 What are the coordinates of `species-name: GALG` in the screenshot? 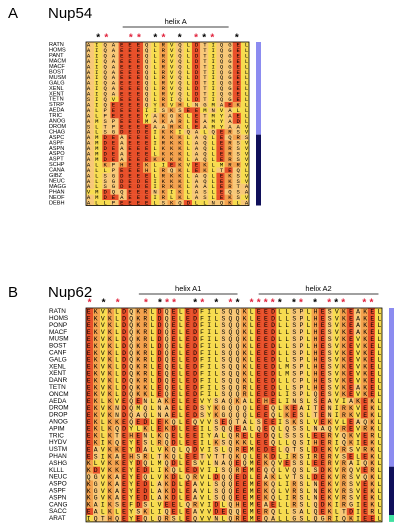 It's located at (57, 83).